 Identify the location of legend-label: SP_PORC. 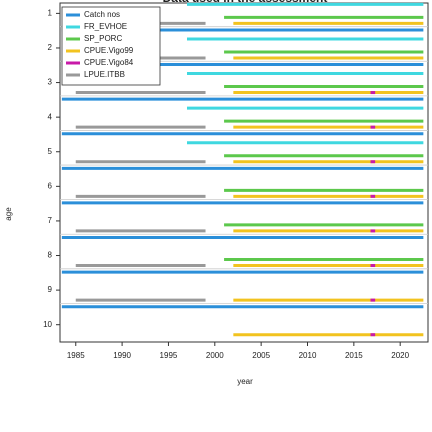
(103, 38).